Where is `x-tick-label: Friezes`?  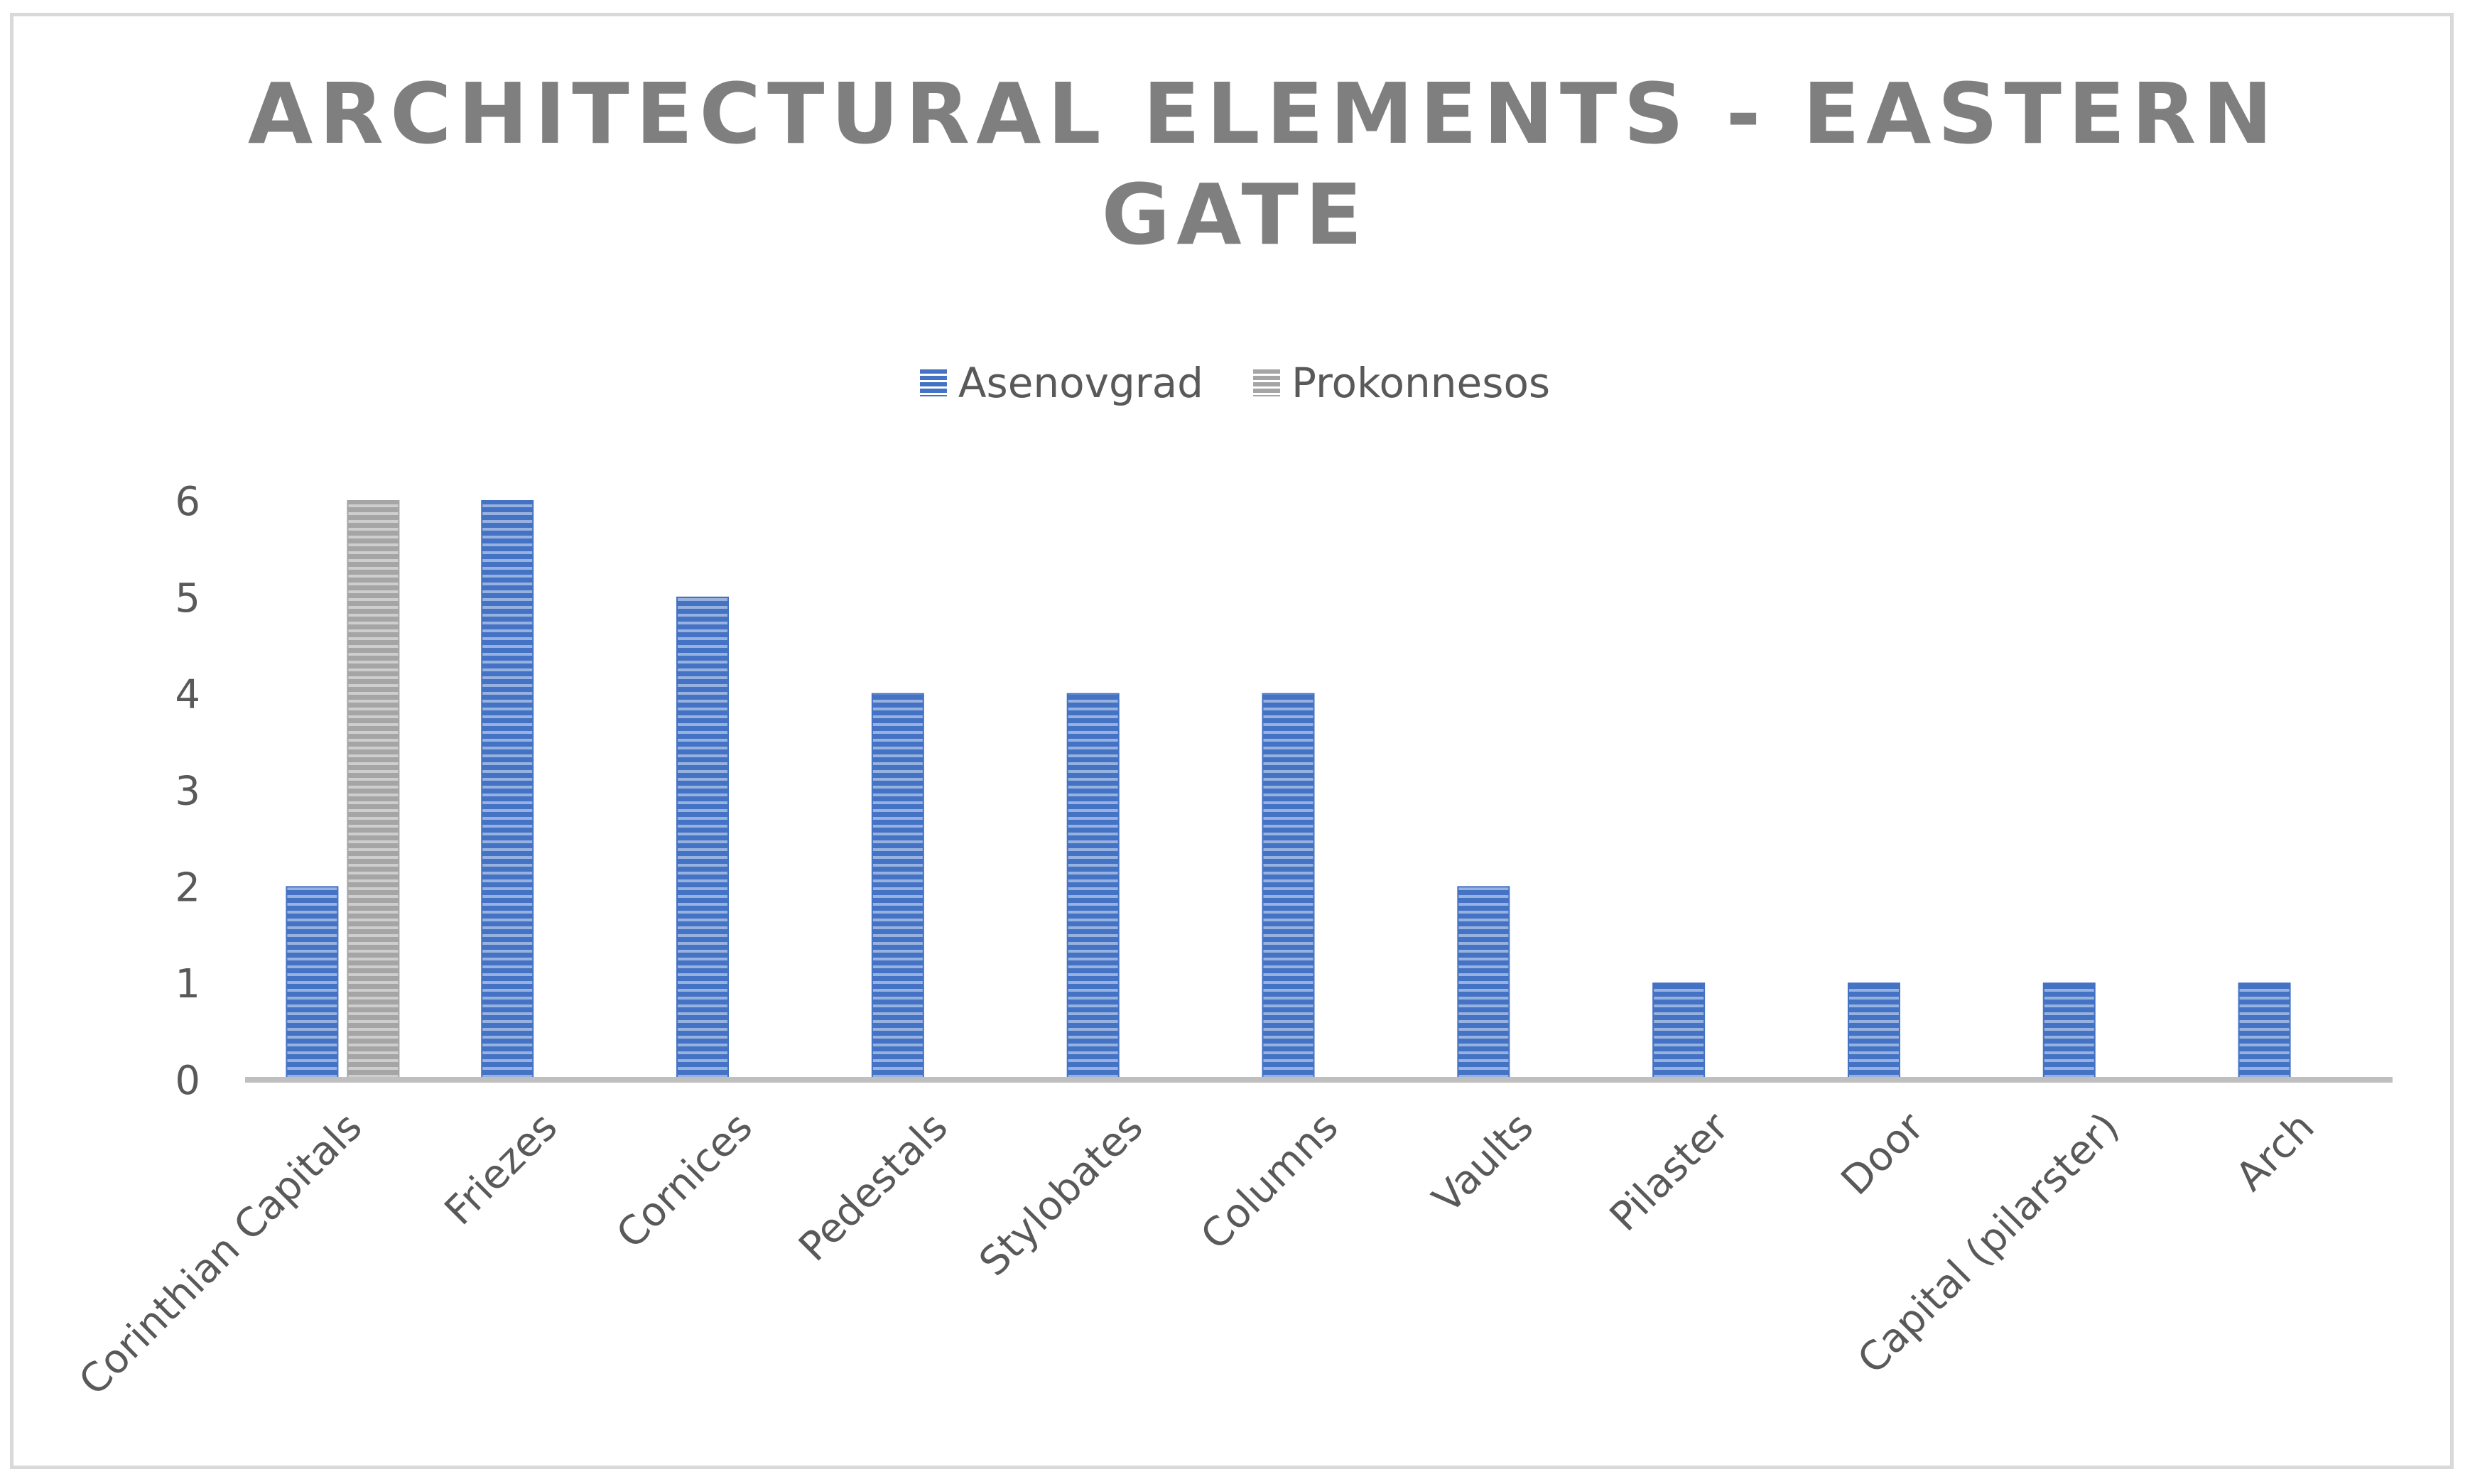
x-tick-label: Friezes is located at coordinates (501, 1169).